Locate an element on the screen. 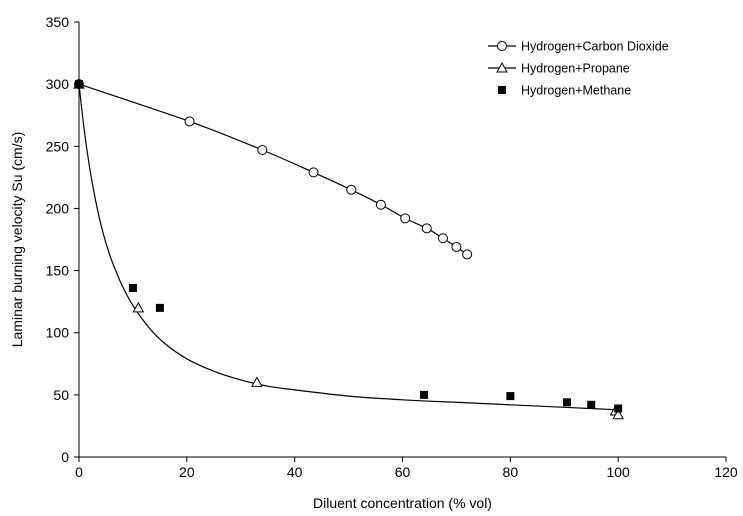 The image size is (743, 516). x-tick-label-1: 20 is located at coordinates (187, 472).